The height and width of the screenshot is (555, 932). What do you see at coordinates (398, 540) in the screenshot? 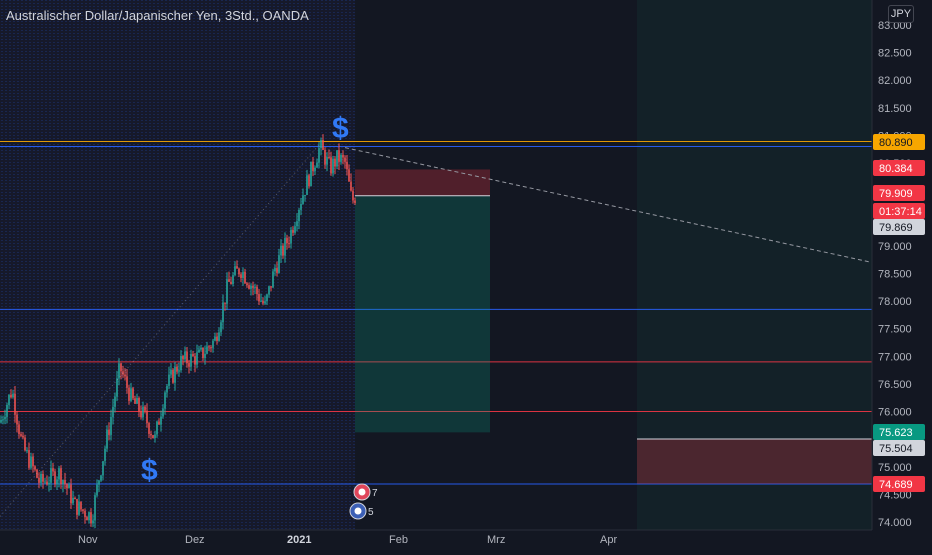
I see `time-tick-label: Feb` at bounding box center [398, 540].